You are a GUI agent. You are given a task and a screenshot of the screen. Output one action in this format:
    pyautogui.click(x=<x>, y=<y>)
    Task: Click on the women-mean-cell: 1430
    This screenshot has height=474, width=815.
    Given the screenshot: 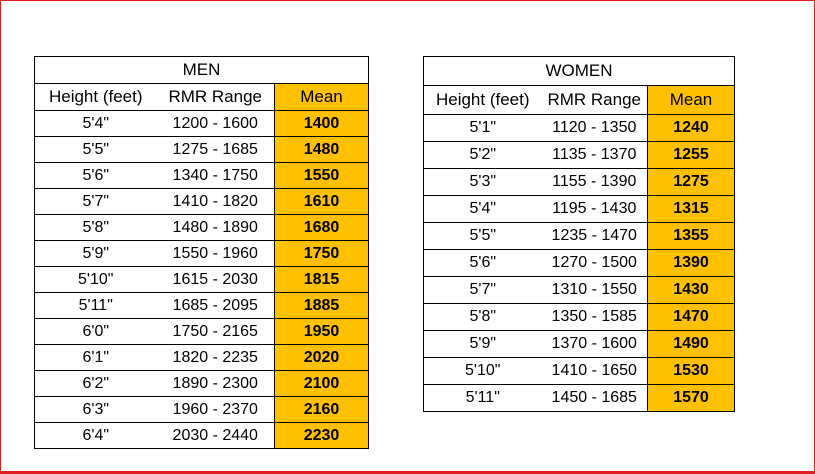 What is the action you would take?
    pyautogui.click(x=691, y=290)
    